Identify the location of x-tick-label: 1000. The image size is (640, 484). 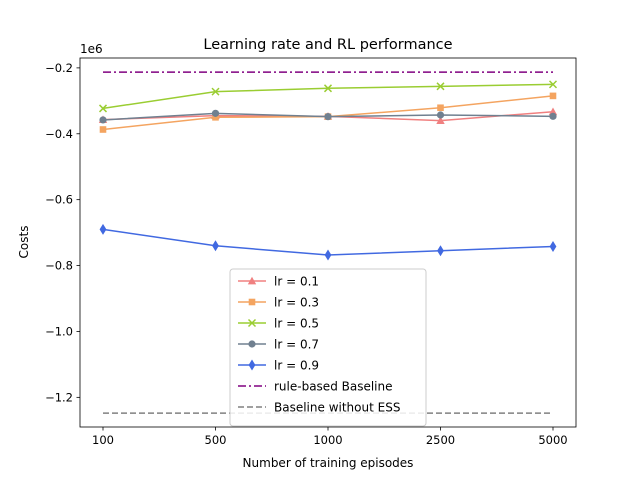
(327, 440).